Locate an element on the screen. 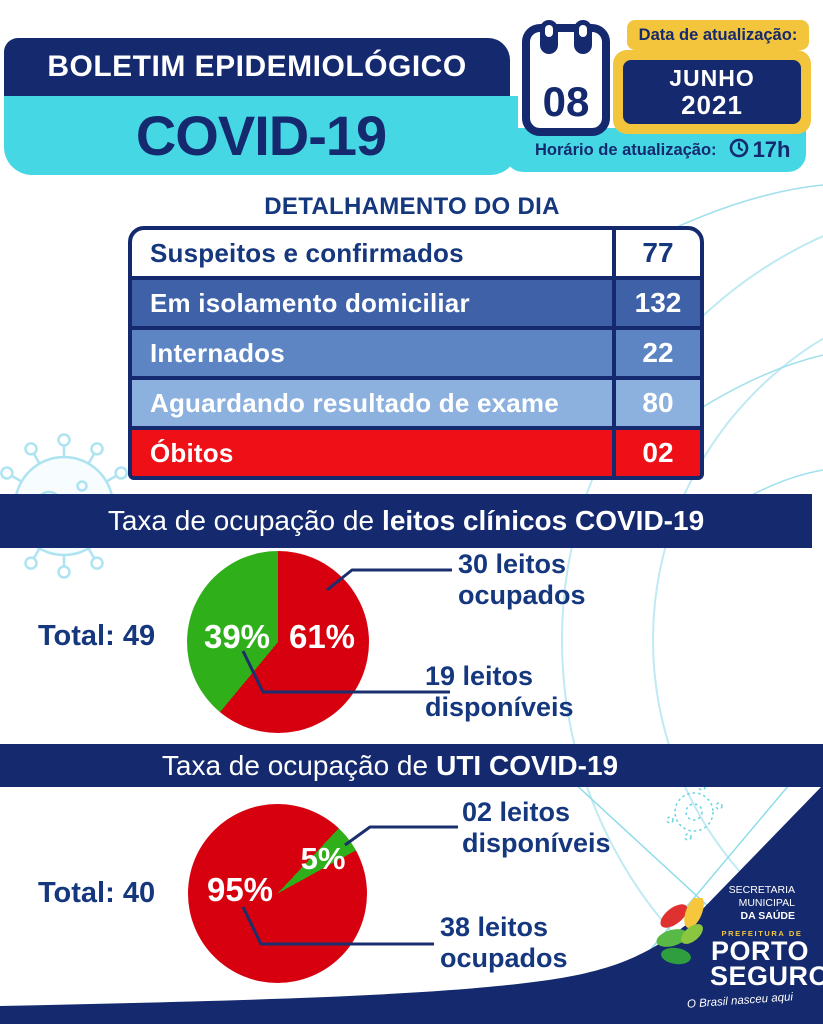 The image size is (823, 1024). calendar-icon: 08 is located at coordinates (566, 78).